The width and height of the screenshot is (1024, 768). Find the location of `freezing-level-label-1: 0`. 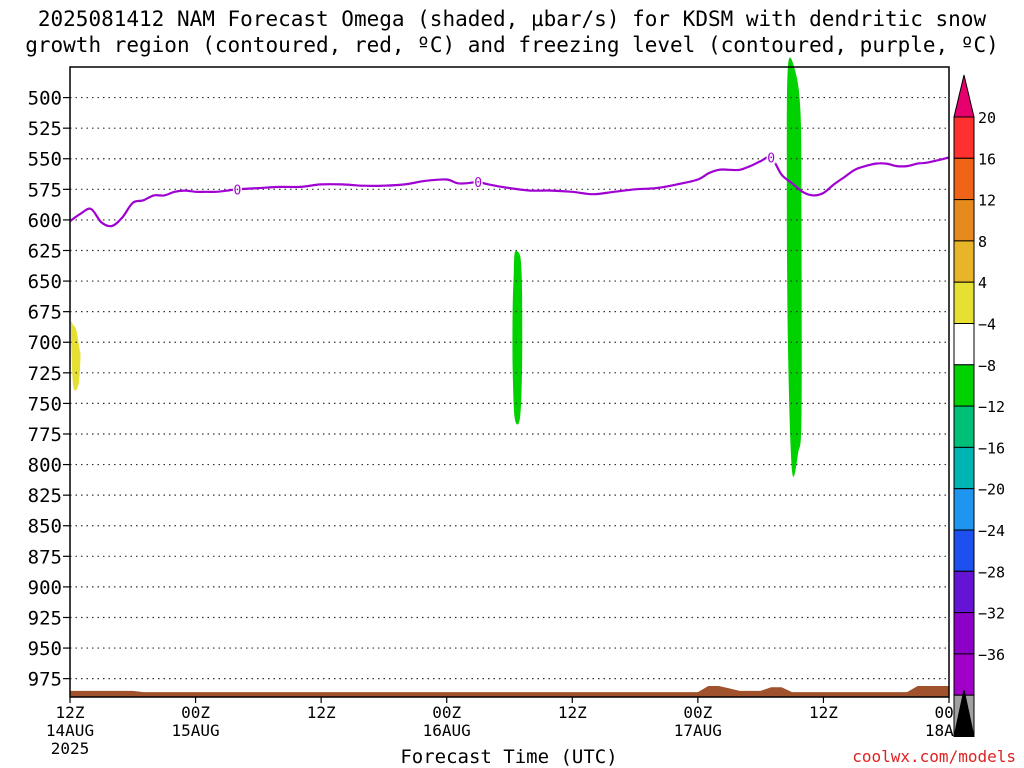

freezing-level-label-1: 0 is located at coordinates (238, 190).